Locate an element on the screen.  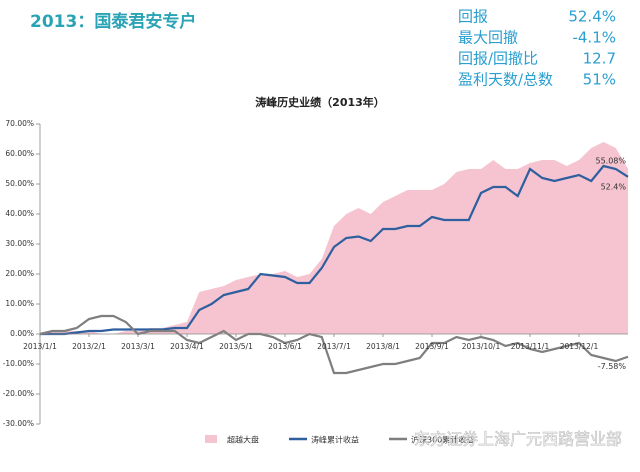
value-label: 55.08% is located at coordinates (610, 160).